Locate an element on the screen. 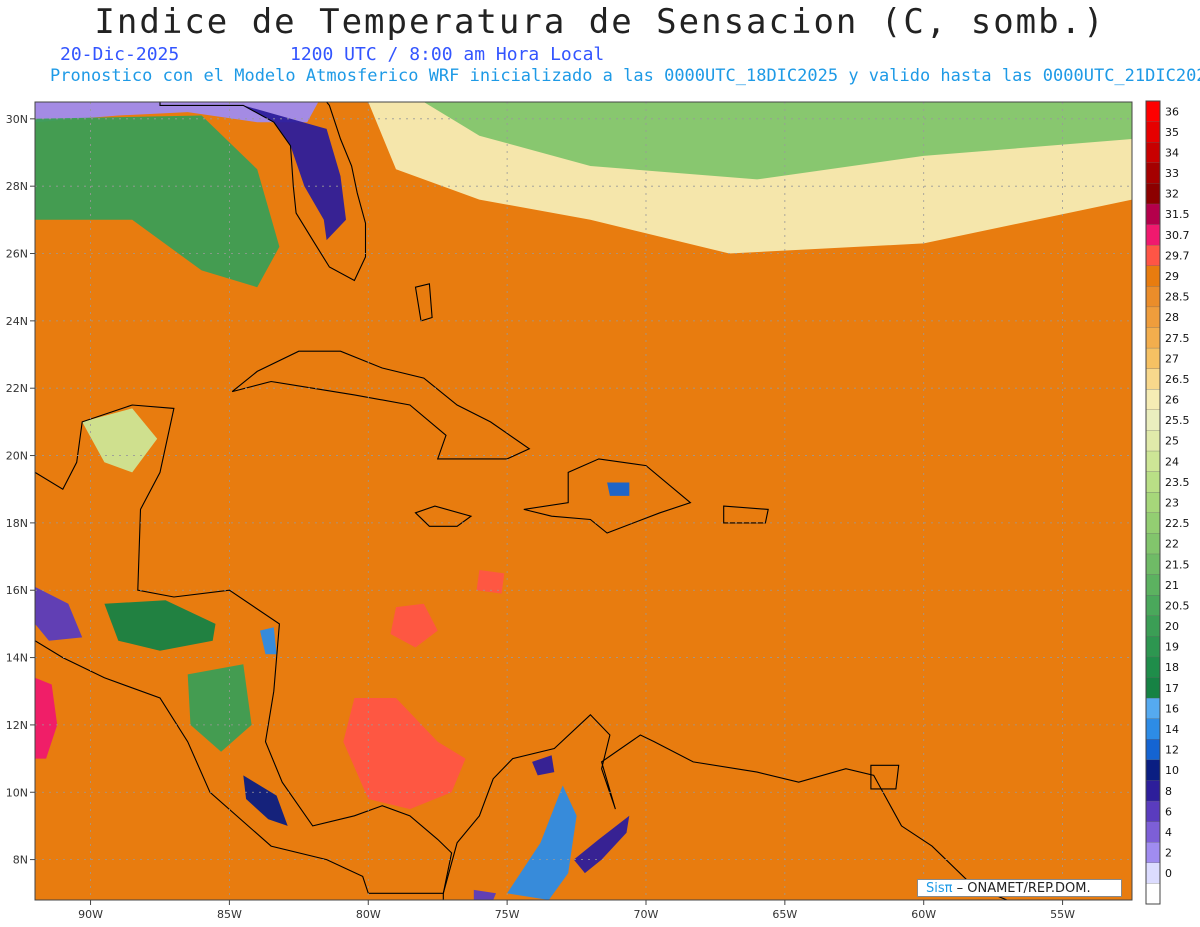 Image resolution: width=1200 pixels, height=927 pixels. contour-colombia-andes is located at coordinates (542, 842).